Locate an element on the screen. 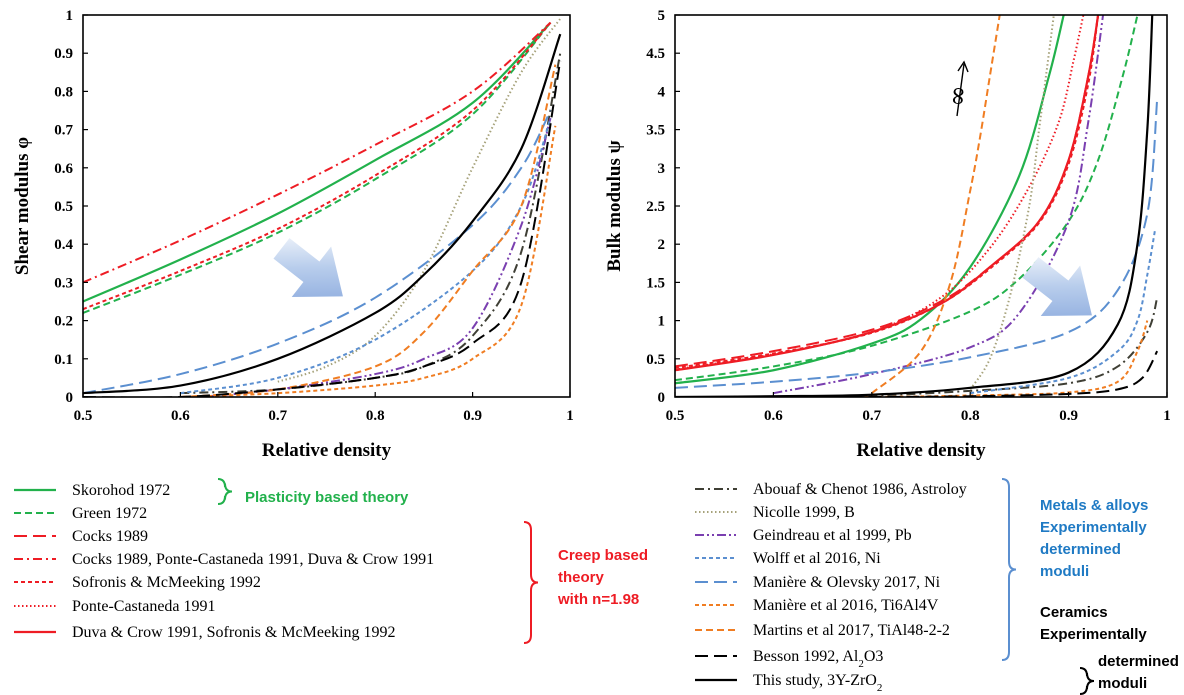  legend-group-label: Ceramics is located at coordinates (1074, 612).